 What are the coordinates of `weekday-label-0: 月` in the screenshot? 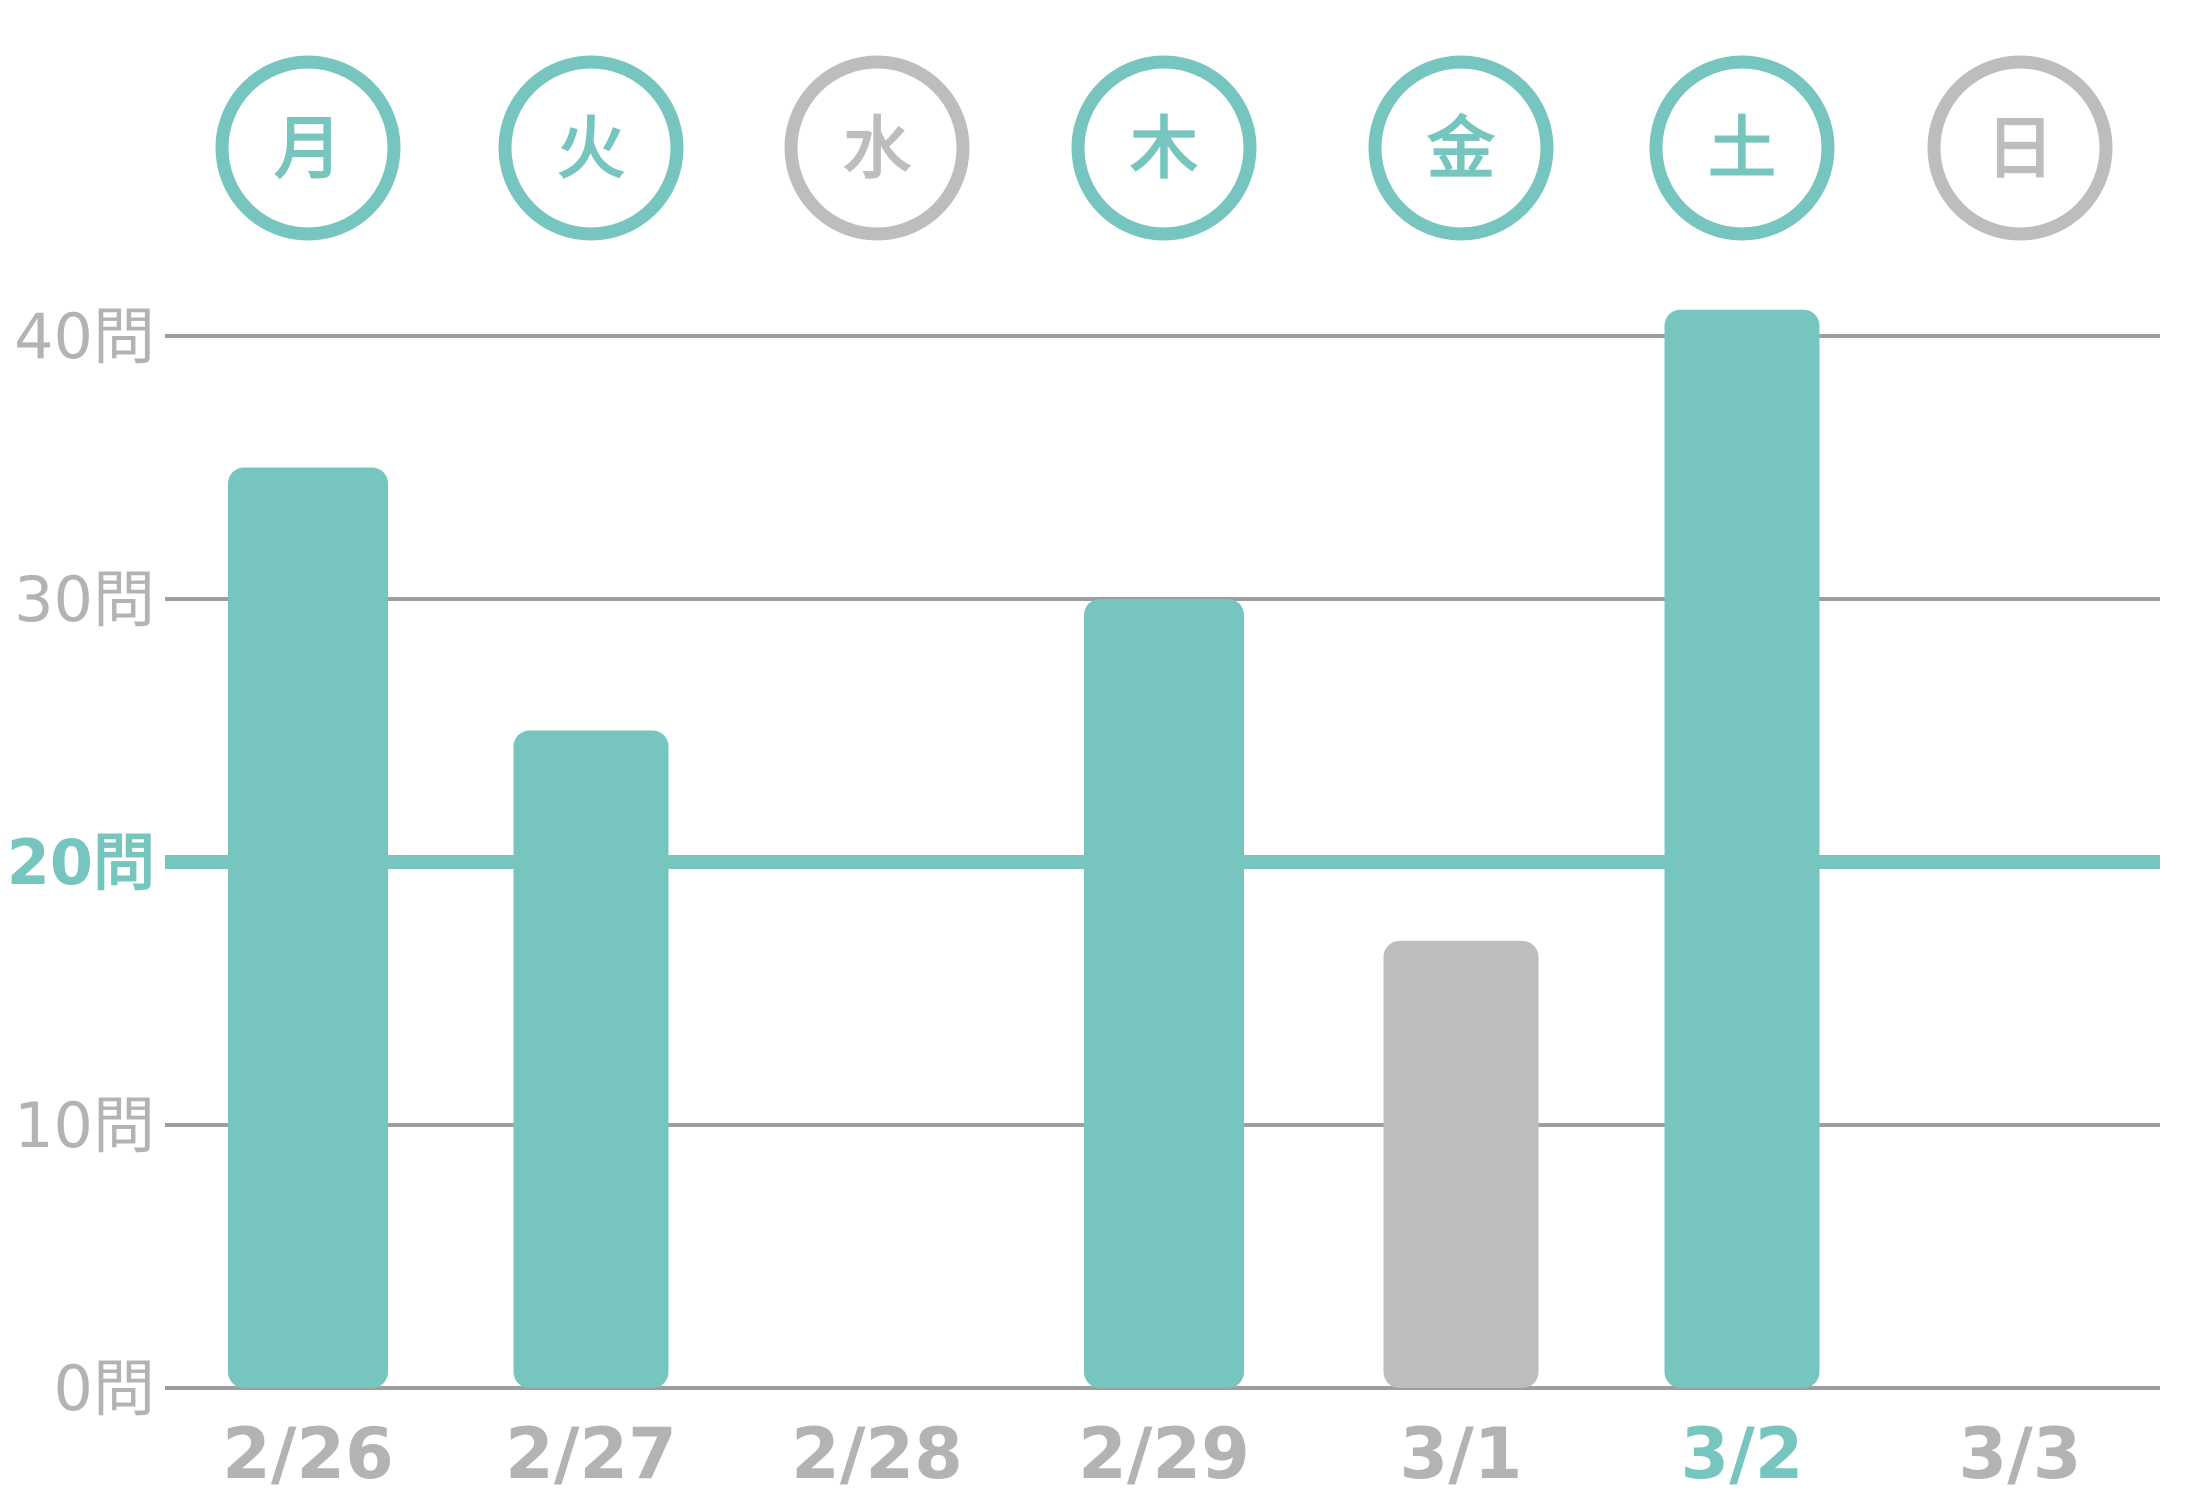 It's located at (308, 149).